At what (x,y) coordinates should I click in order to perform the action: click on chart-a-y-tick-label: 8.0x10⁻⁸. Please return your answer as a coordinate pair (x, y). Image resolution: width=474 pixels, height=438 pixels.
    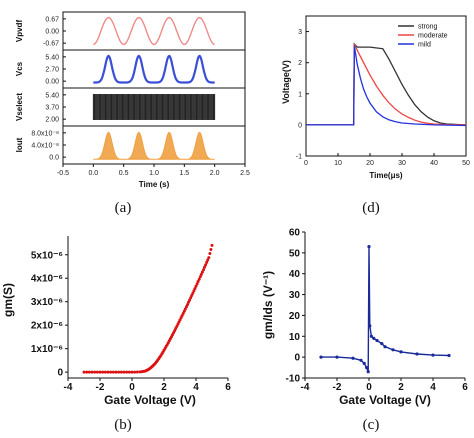
    Looking at the image, I should click on (45, 133).